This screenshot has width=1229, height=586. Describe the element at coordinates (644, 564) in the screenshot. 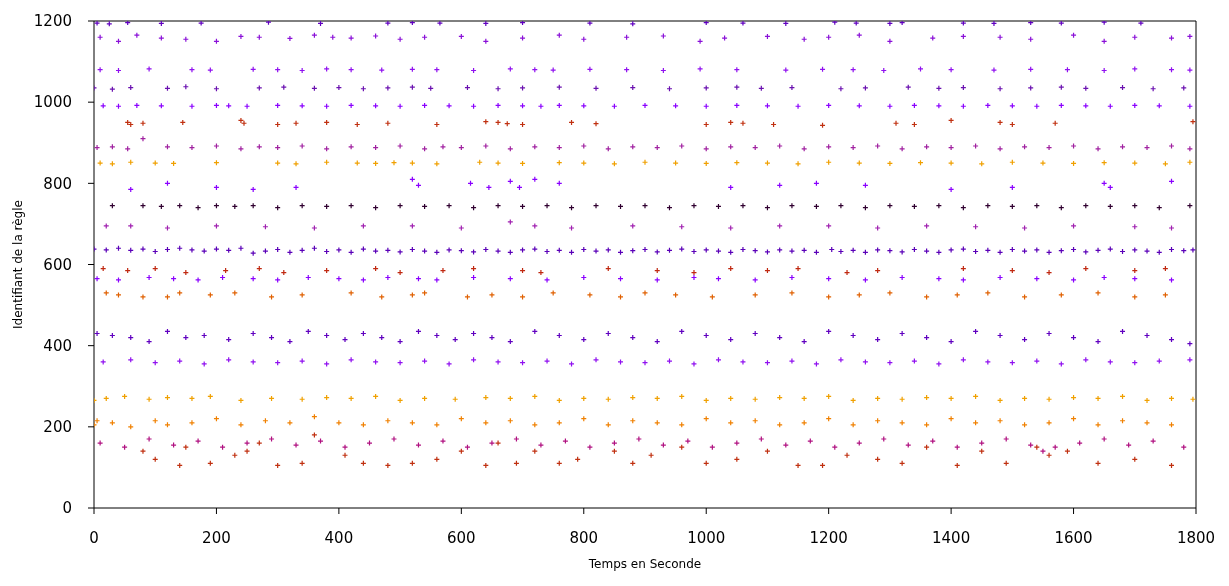

I see `x-axis-title: Temps en Seconde` at that location.